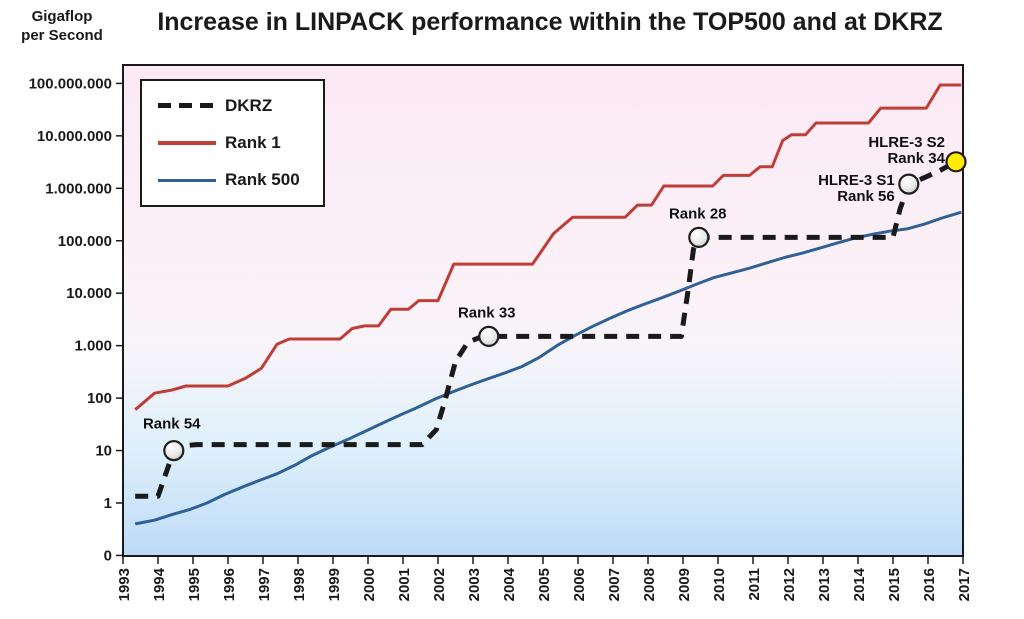 The width and height of the screenshot is (1024, 619). Describe the element at coordinates (404, 584) in the screenshot. I see `x-tick-label: 2001` at that location.